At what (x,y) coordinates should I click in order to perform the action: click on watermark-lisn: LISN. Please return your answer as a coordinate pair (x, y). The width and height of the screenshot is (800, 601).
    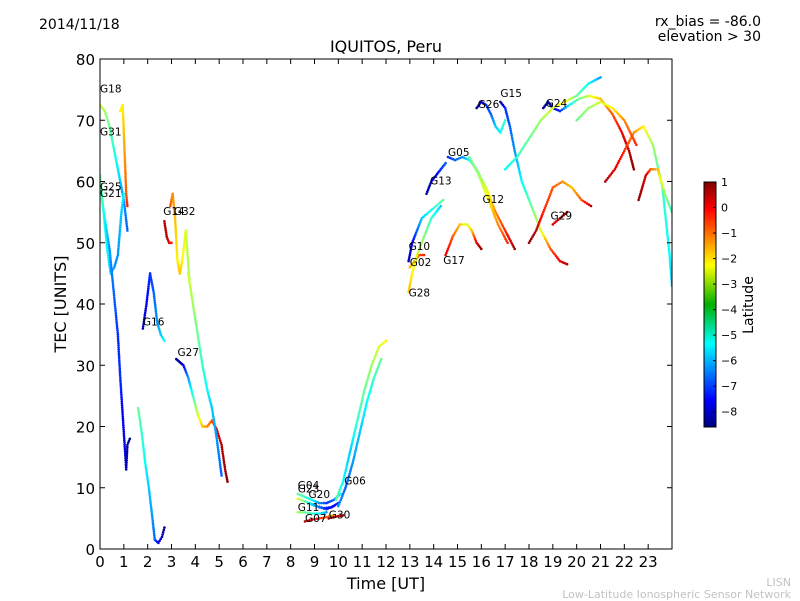
    Looking at the image, I should click on (778, 582).